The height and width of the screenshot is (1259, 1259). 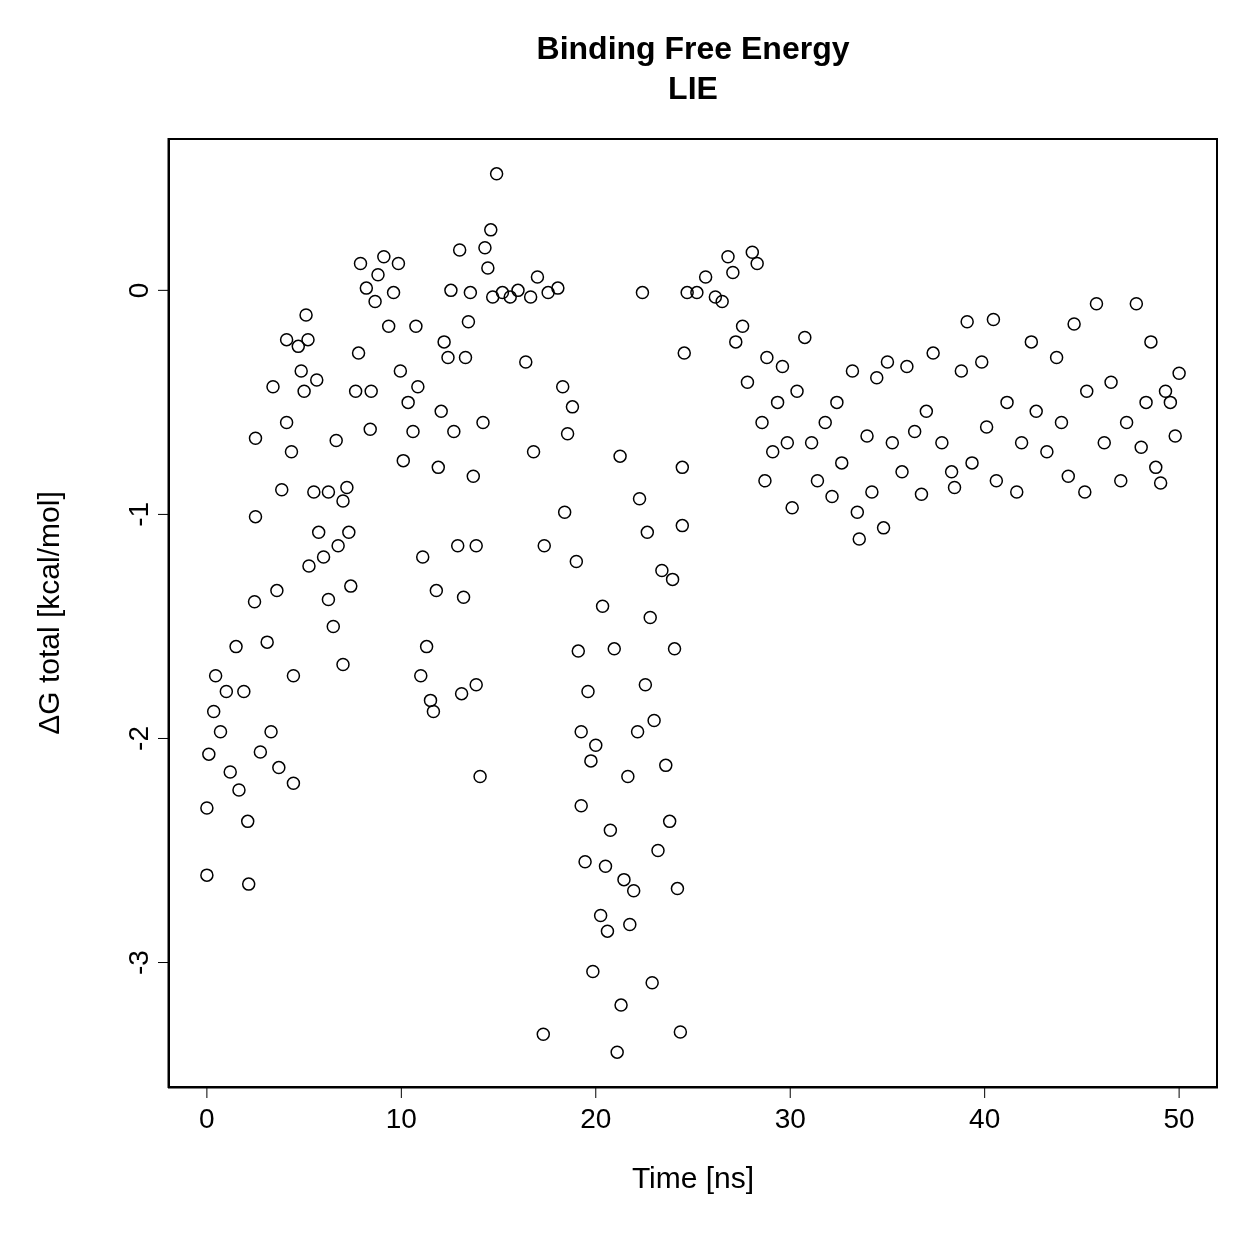 What do you see at coordinates (401, 1118) in the screenshot?
I see `x-tick-label: 10` at bounding box center [401, 1118].